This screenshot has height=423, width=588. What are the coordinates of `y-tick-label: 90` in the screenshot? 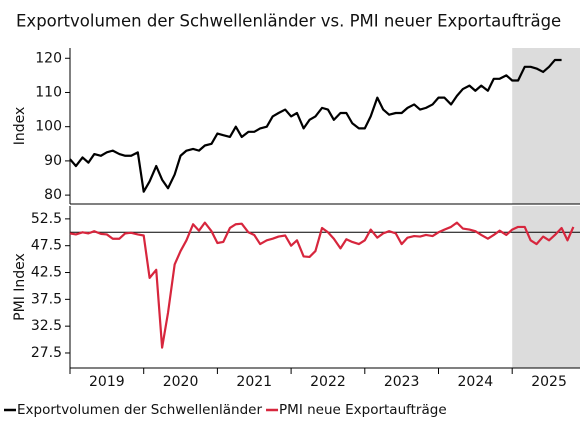 It's located at (53, 161).